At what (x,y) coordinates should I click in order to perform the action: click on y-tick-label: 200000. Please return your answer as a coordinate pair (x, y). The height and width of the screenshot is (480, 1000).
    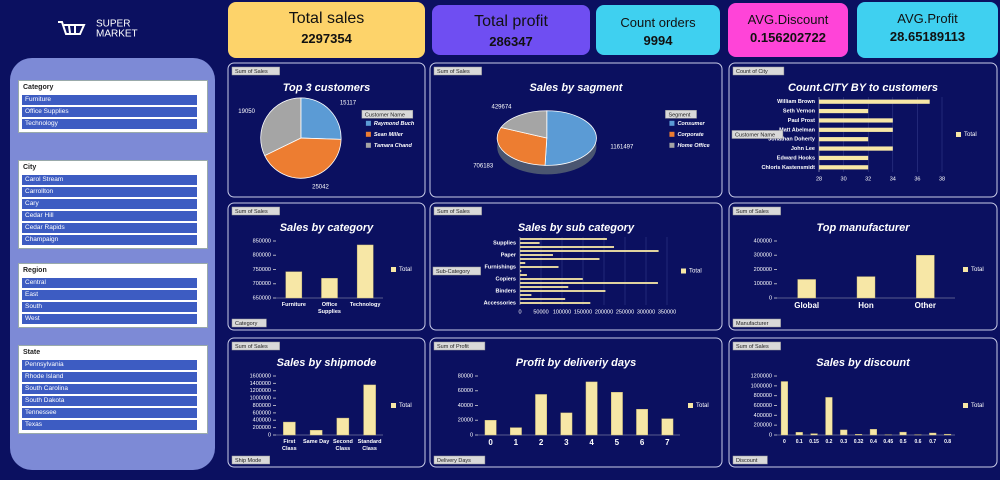
    Looking at the image, I should click on (763, 426).